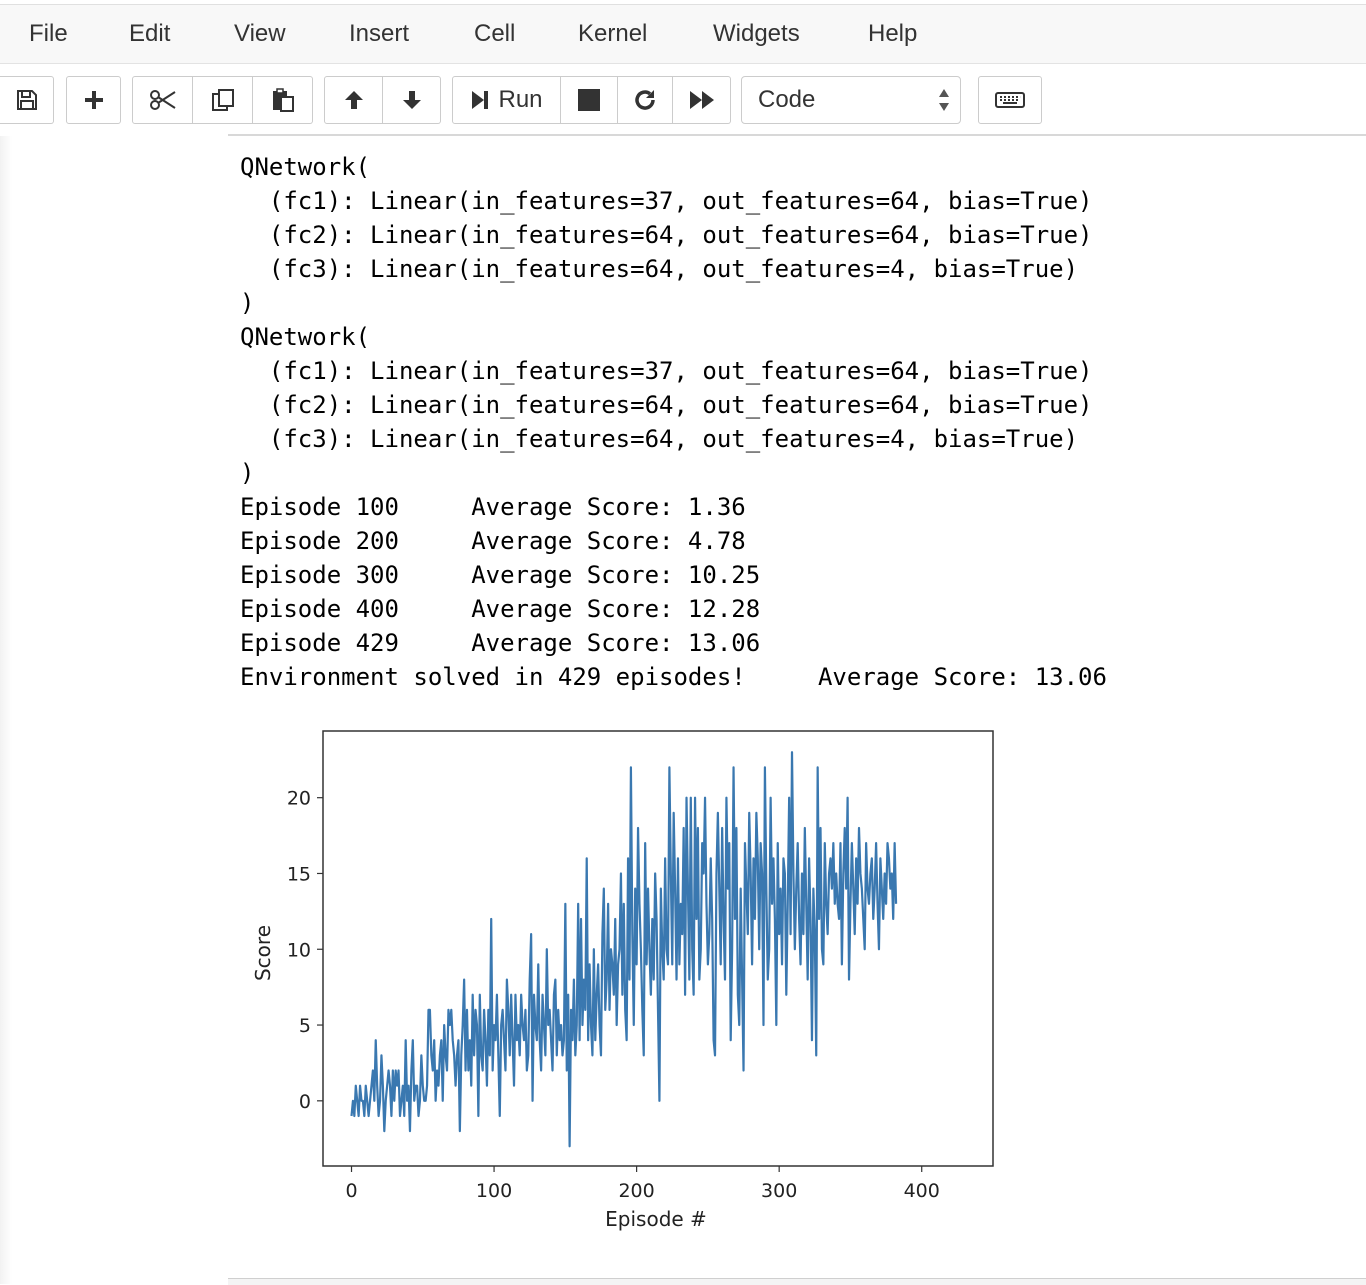 The height and width of the screenshot is (1285, 1366). Describe the element at coordinates (305, 1026) in the screenshot. I see `y-tick-label: 5` at that location.